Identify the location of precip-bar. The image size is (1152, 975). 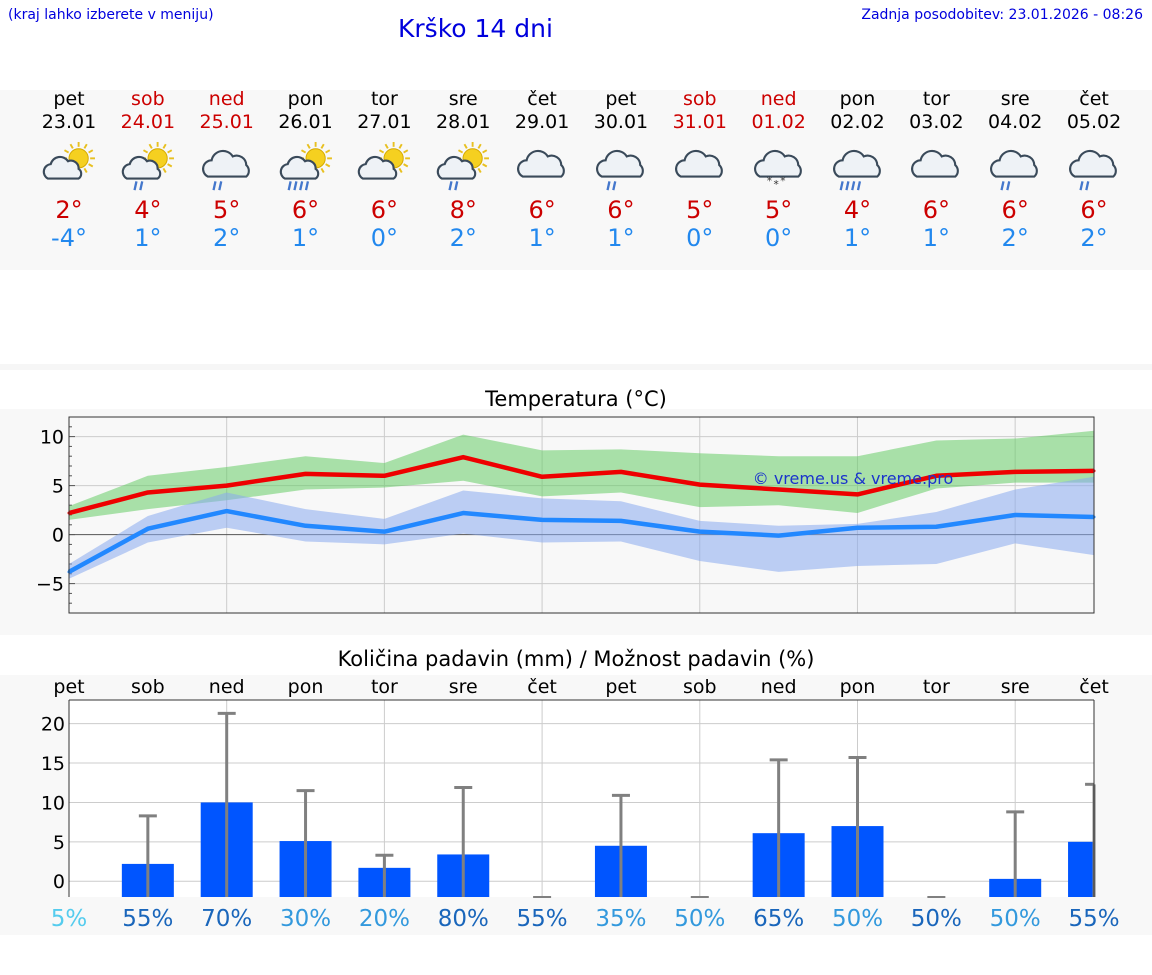
(1081, 869).